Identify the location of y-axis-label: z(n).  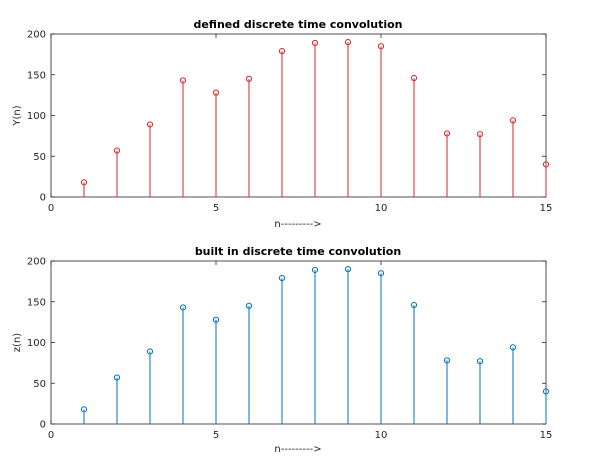
(17, 342).